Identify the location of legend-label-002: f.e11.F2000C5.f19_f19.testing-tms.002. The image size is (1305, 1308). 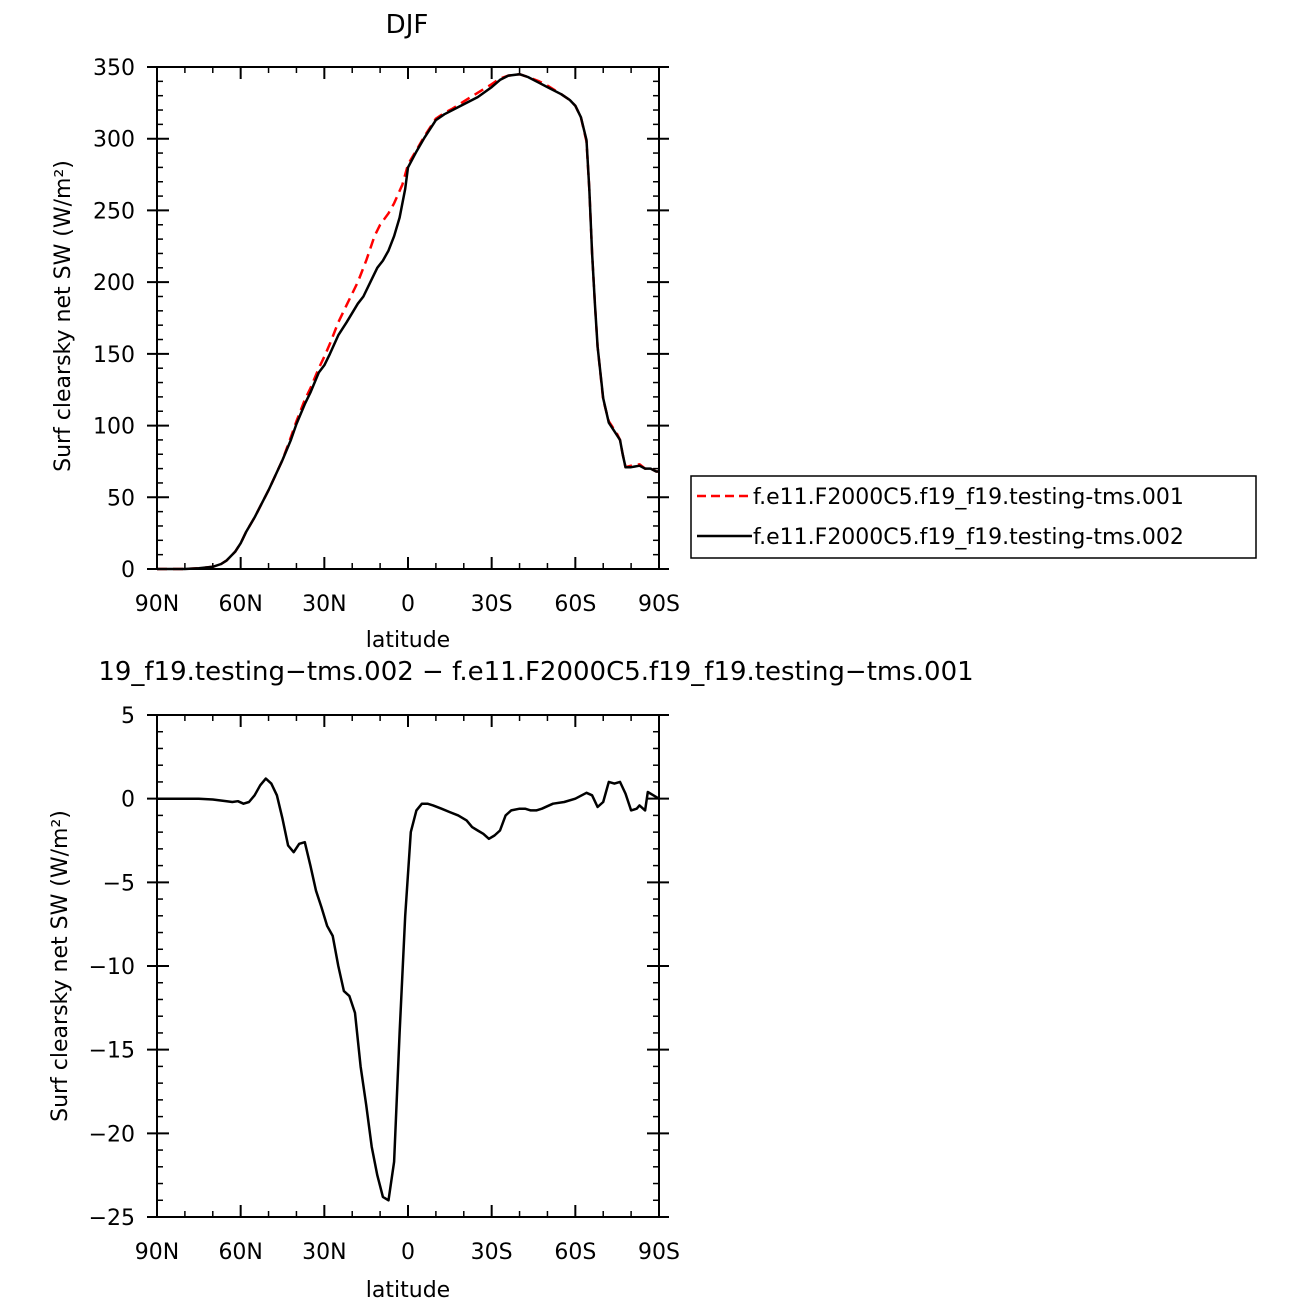
(968, 537).